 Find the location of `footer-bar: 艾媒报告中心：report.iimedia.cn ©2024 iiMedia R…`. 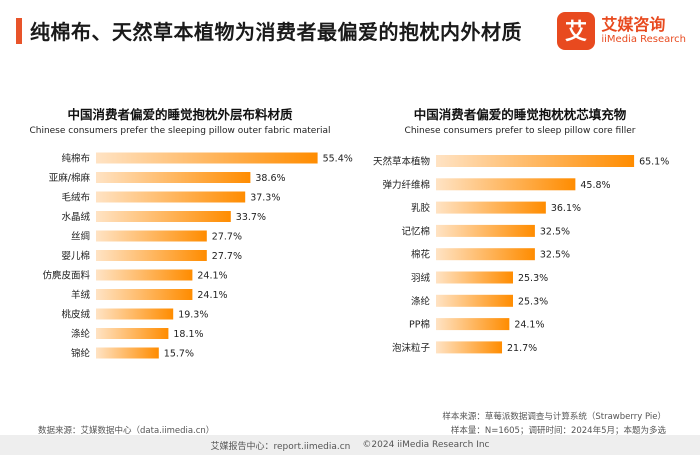

footer-bar: 艾媒报告中心：report.iimedia.cn ©2024 iiMedia R… is located at coordinates (350, 445).